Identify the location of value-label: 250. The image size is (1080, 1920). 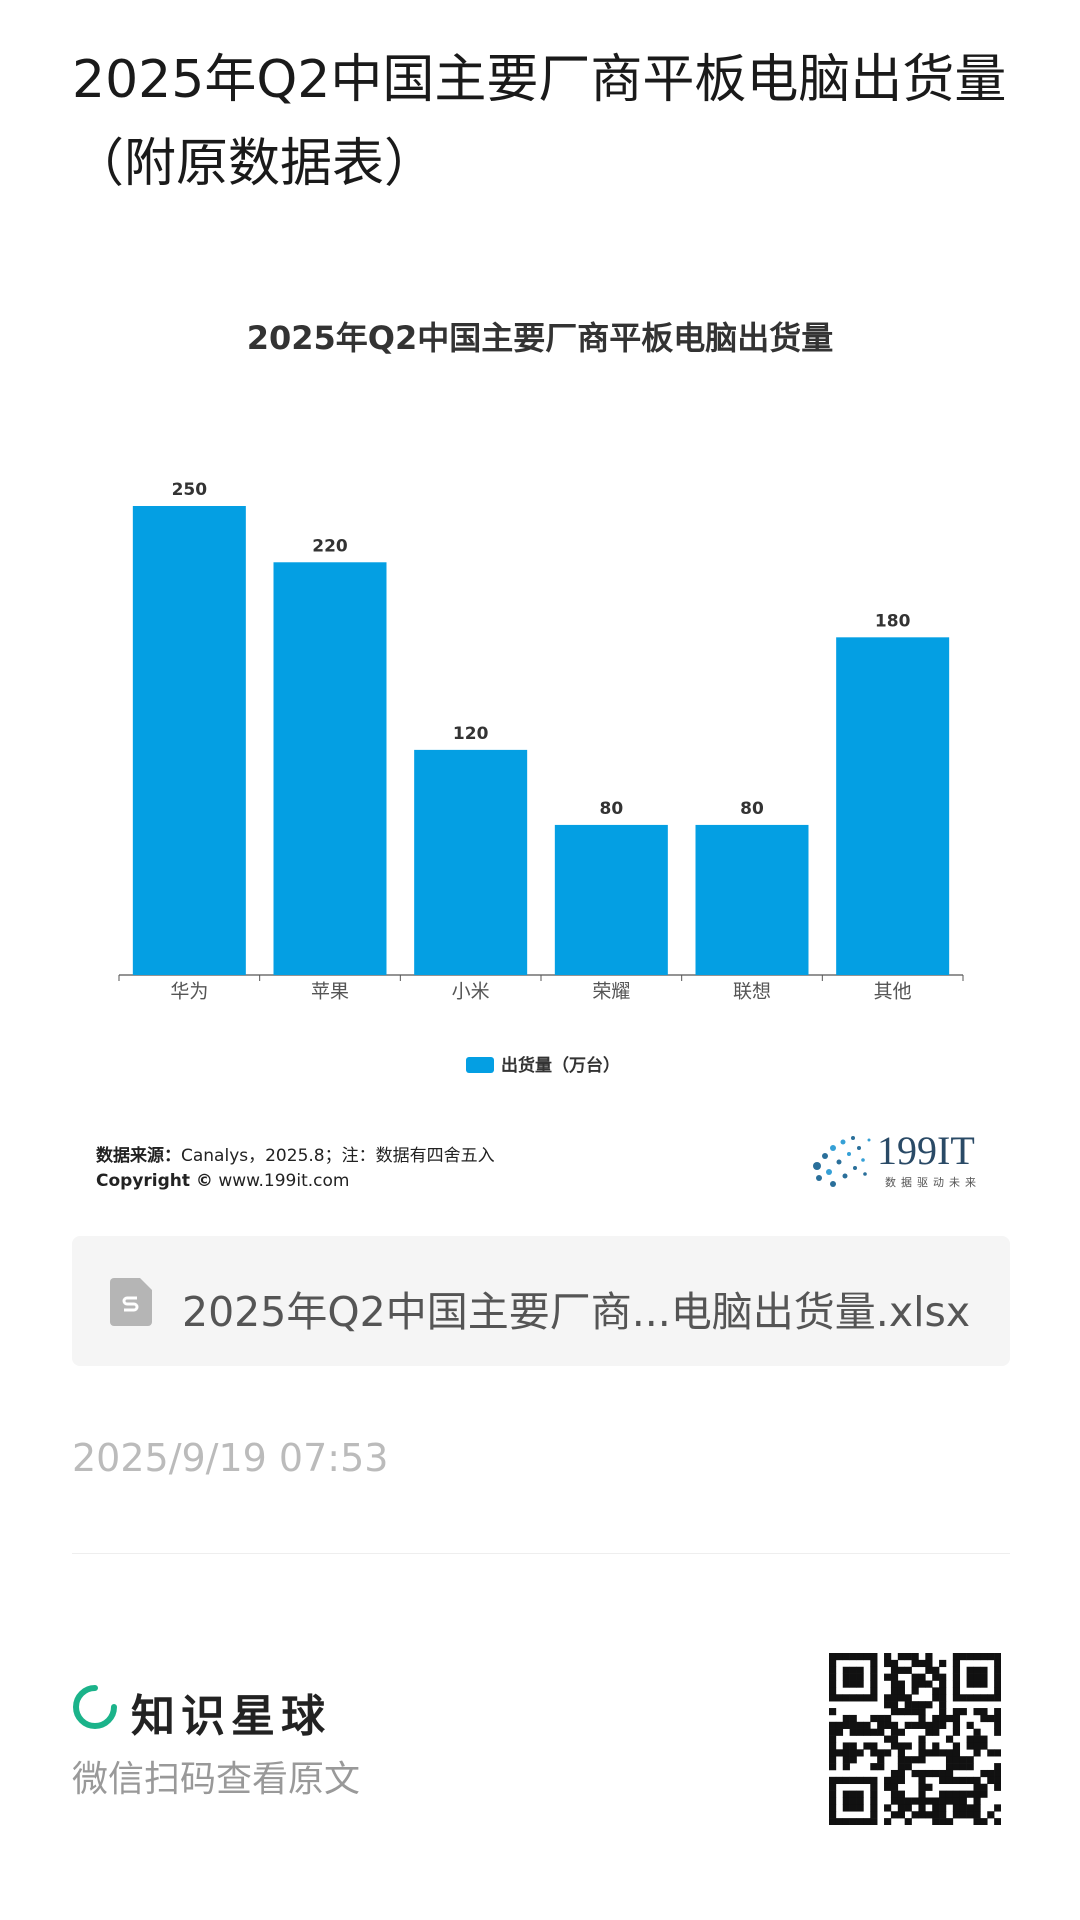
(190, 490).